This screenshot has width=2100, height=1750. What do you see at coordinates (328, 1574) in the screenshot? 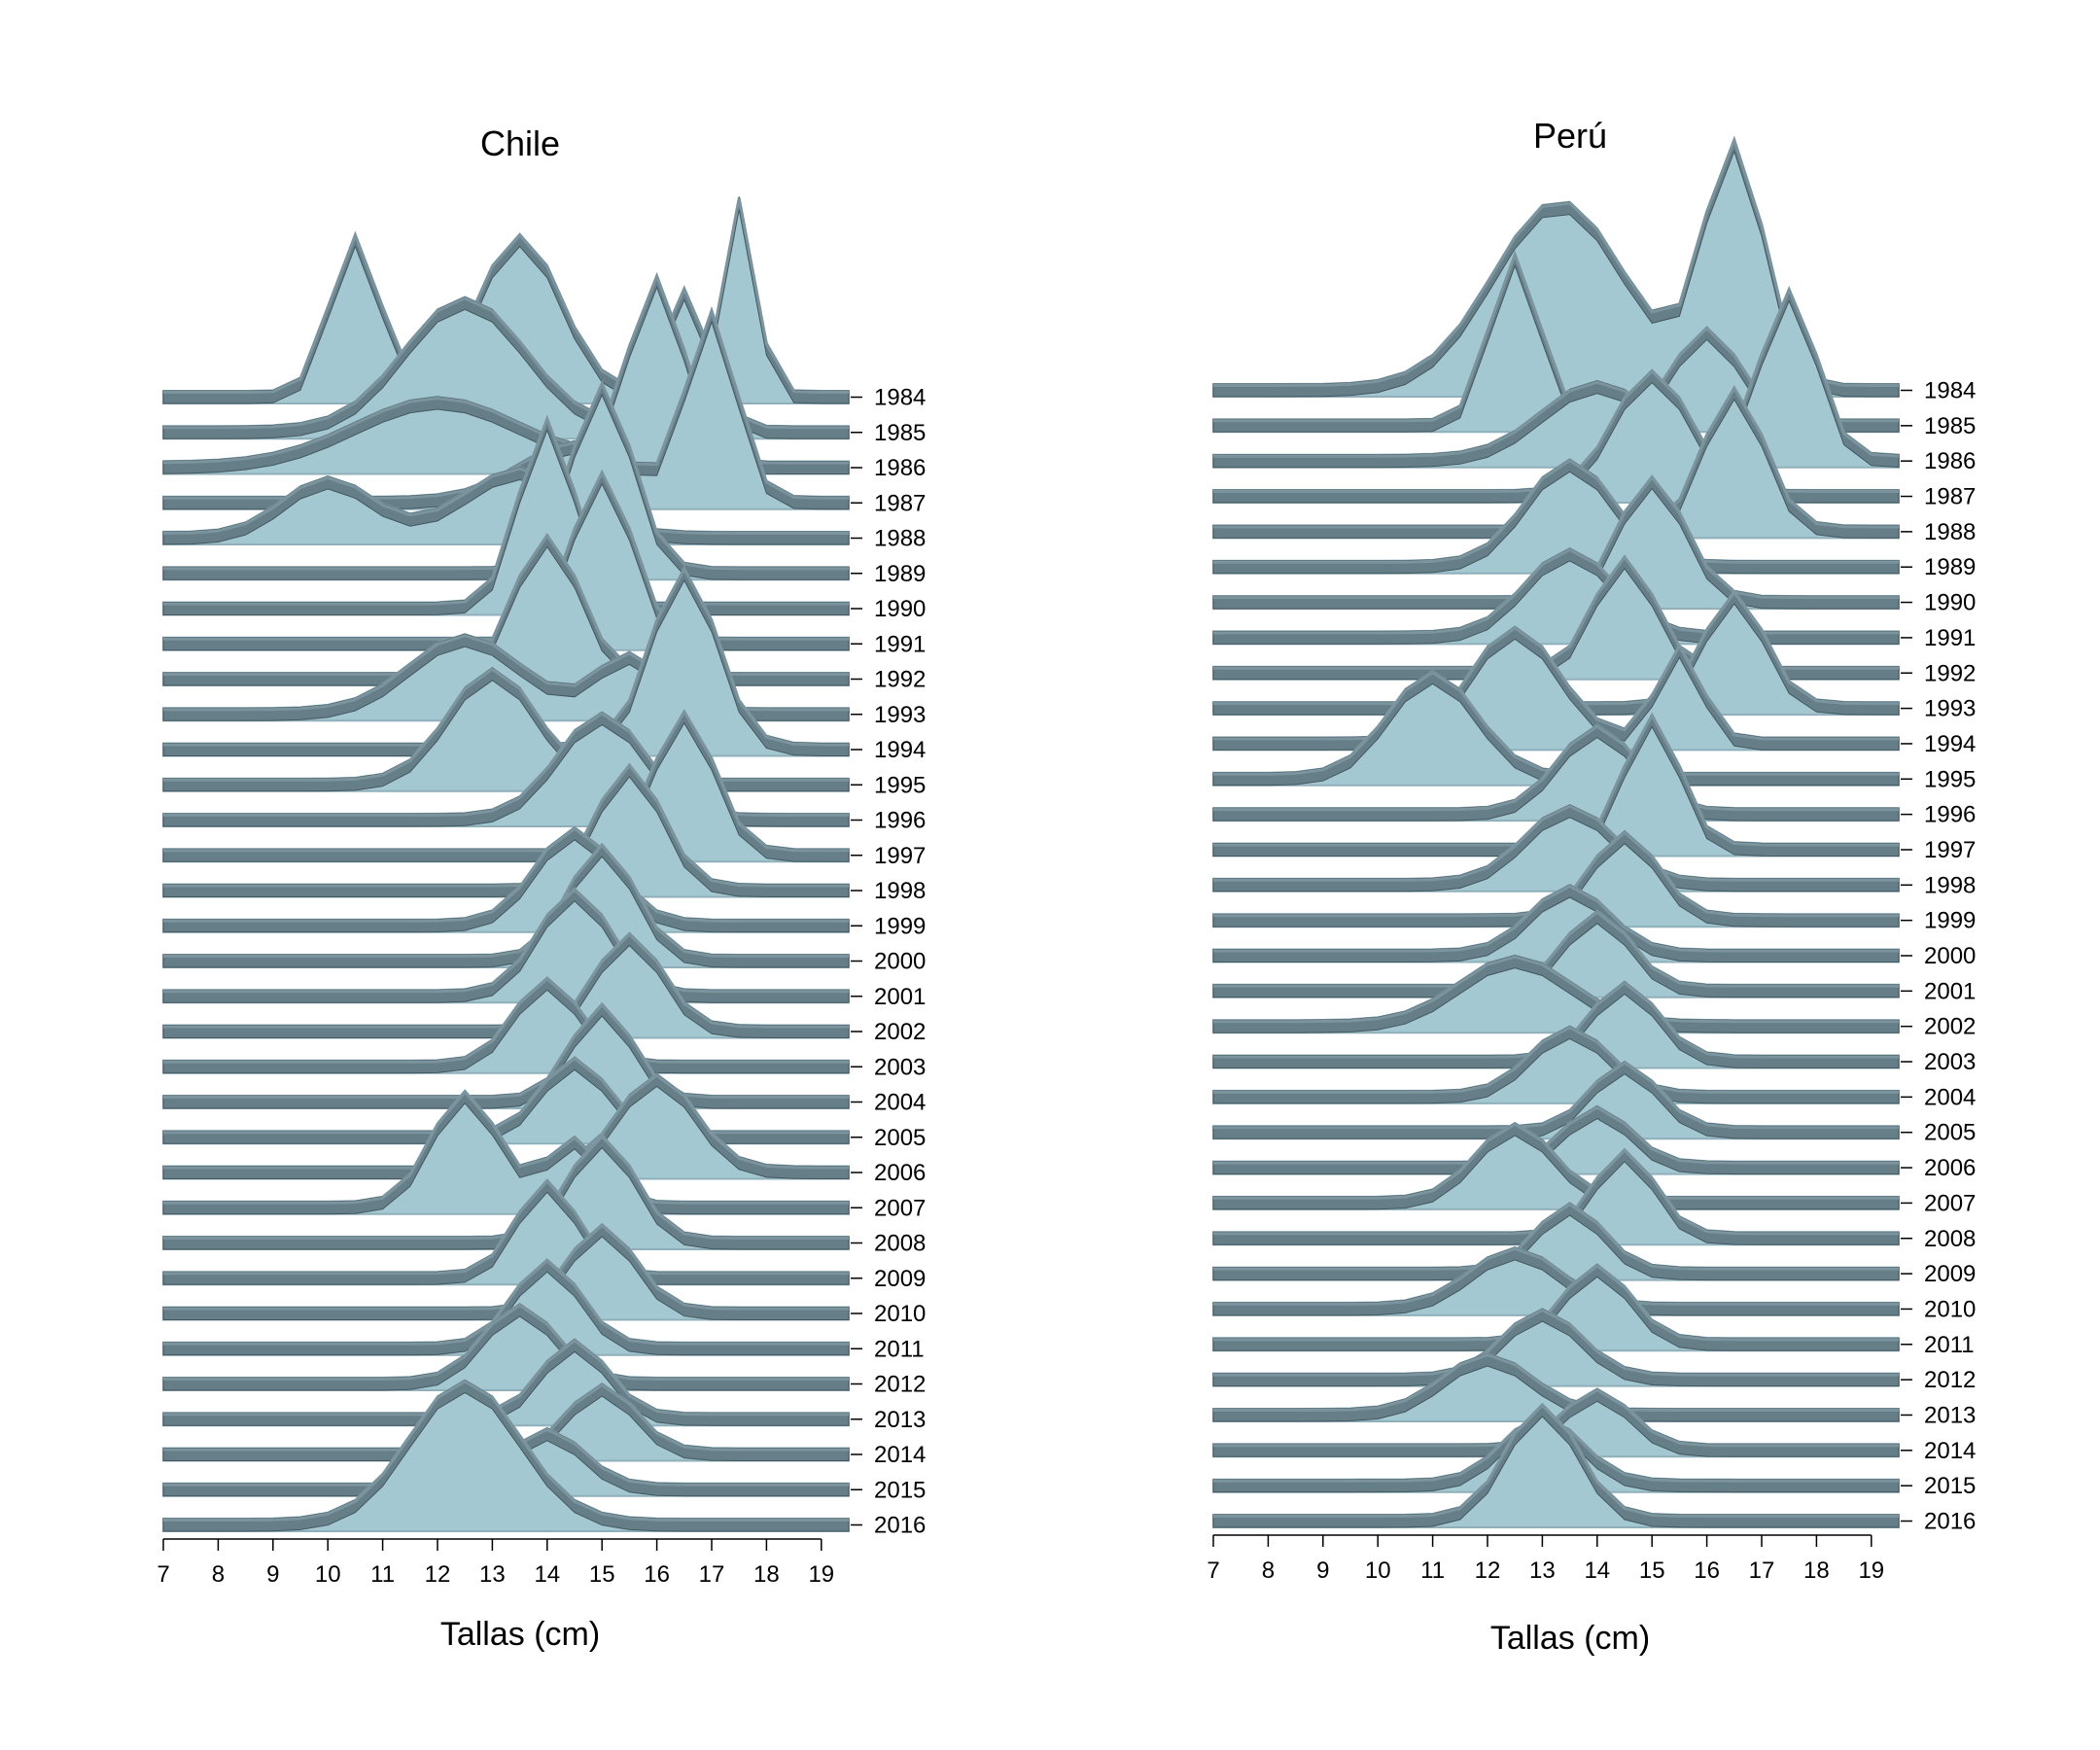
I see `x-tick-label: 10` at bounding box center [328, 1574].